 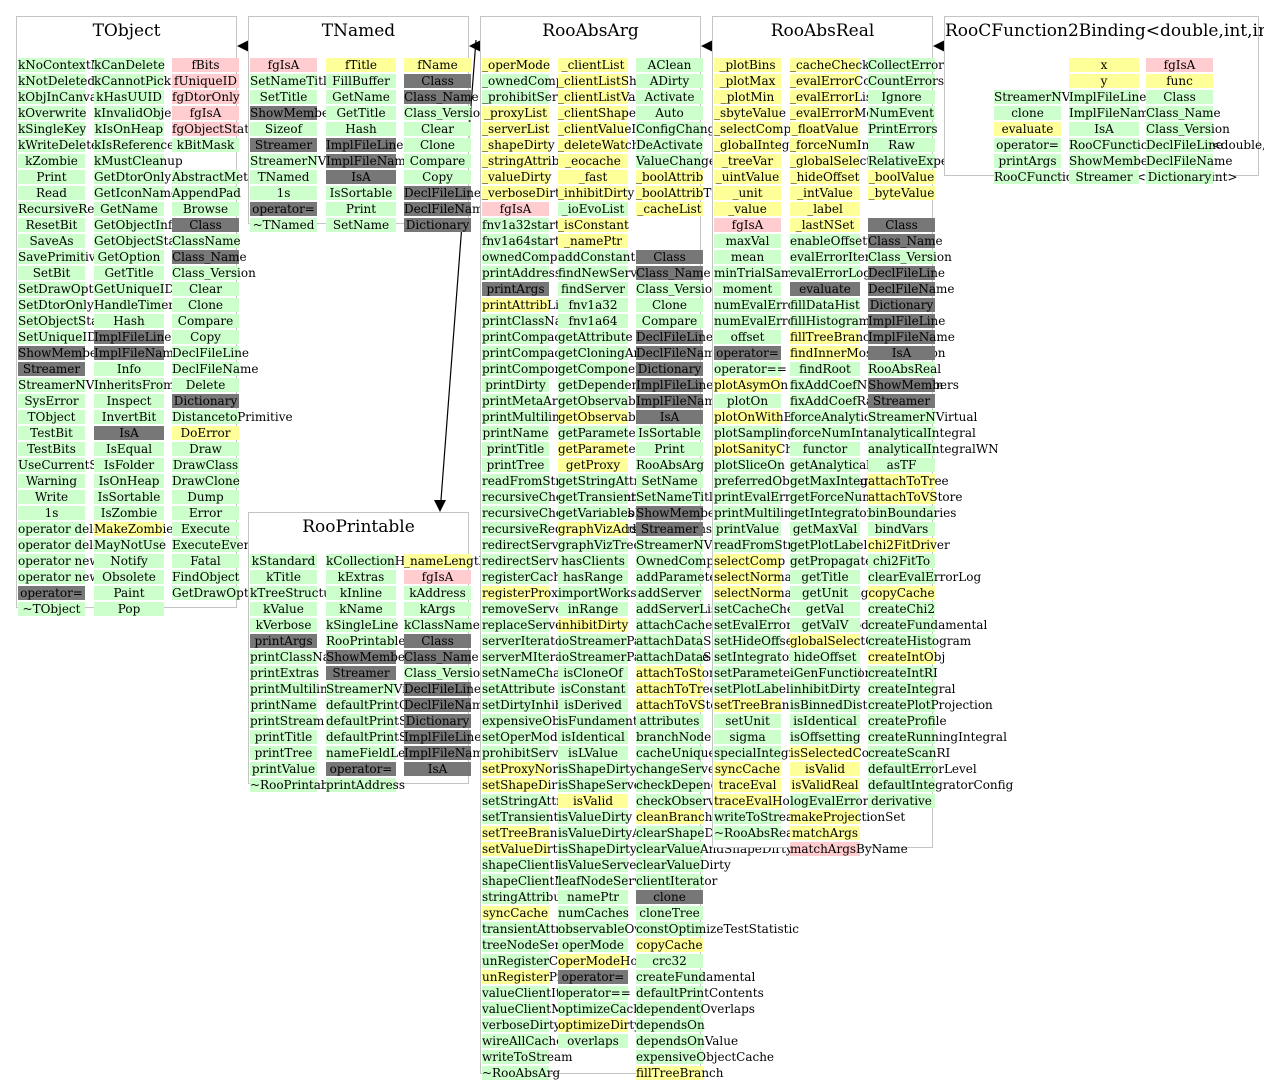 I want to click on class-title-tobject: TObject, so click(x=126, y=31).